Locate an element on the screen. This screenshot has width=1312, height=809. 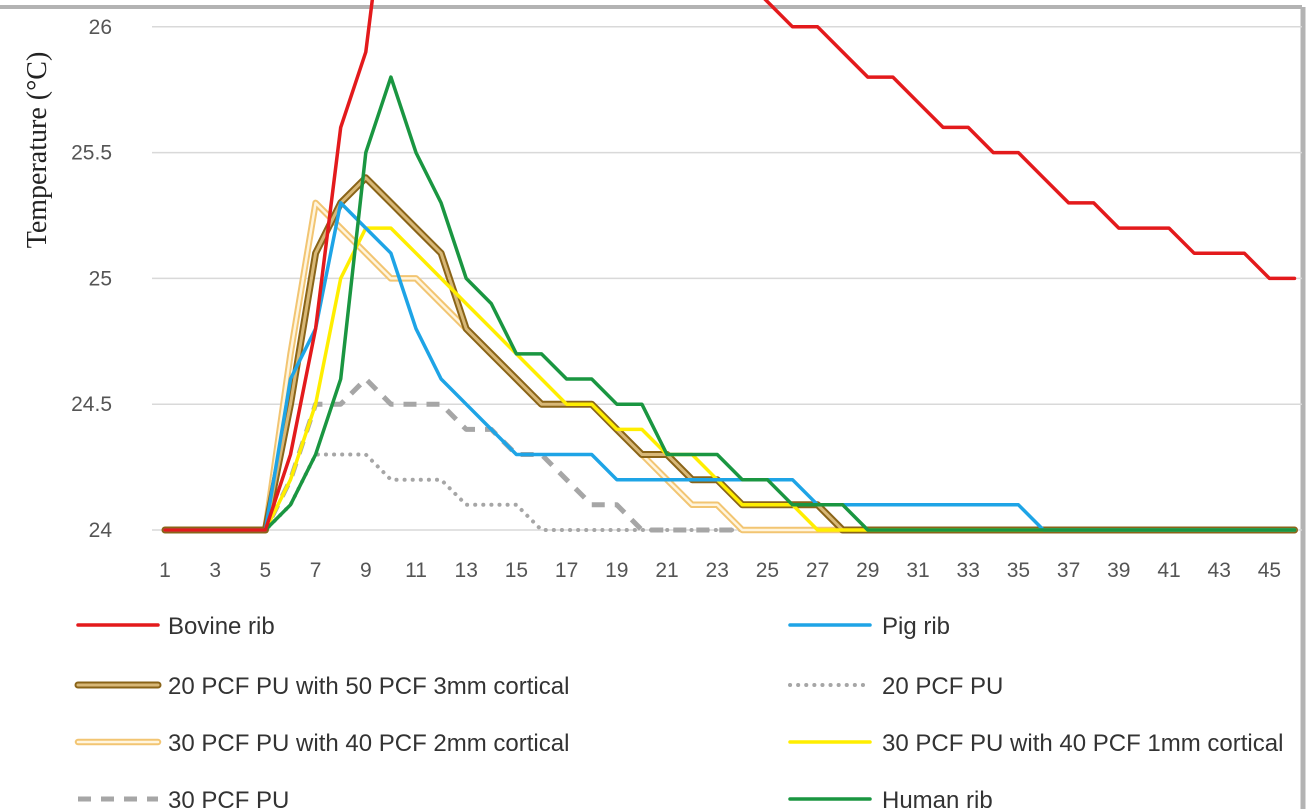
x-tick-label: 19 is located at coordinates (616, 570).